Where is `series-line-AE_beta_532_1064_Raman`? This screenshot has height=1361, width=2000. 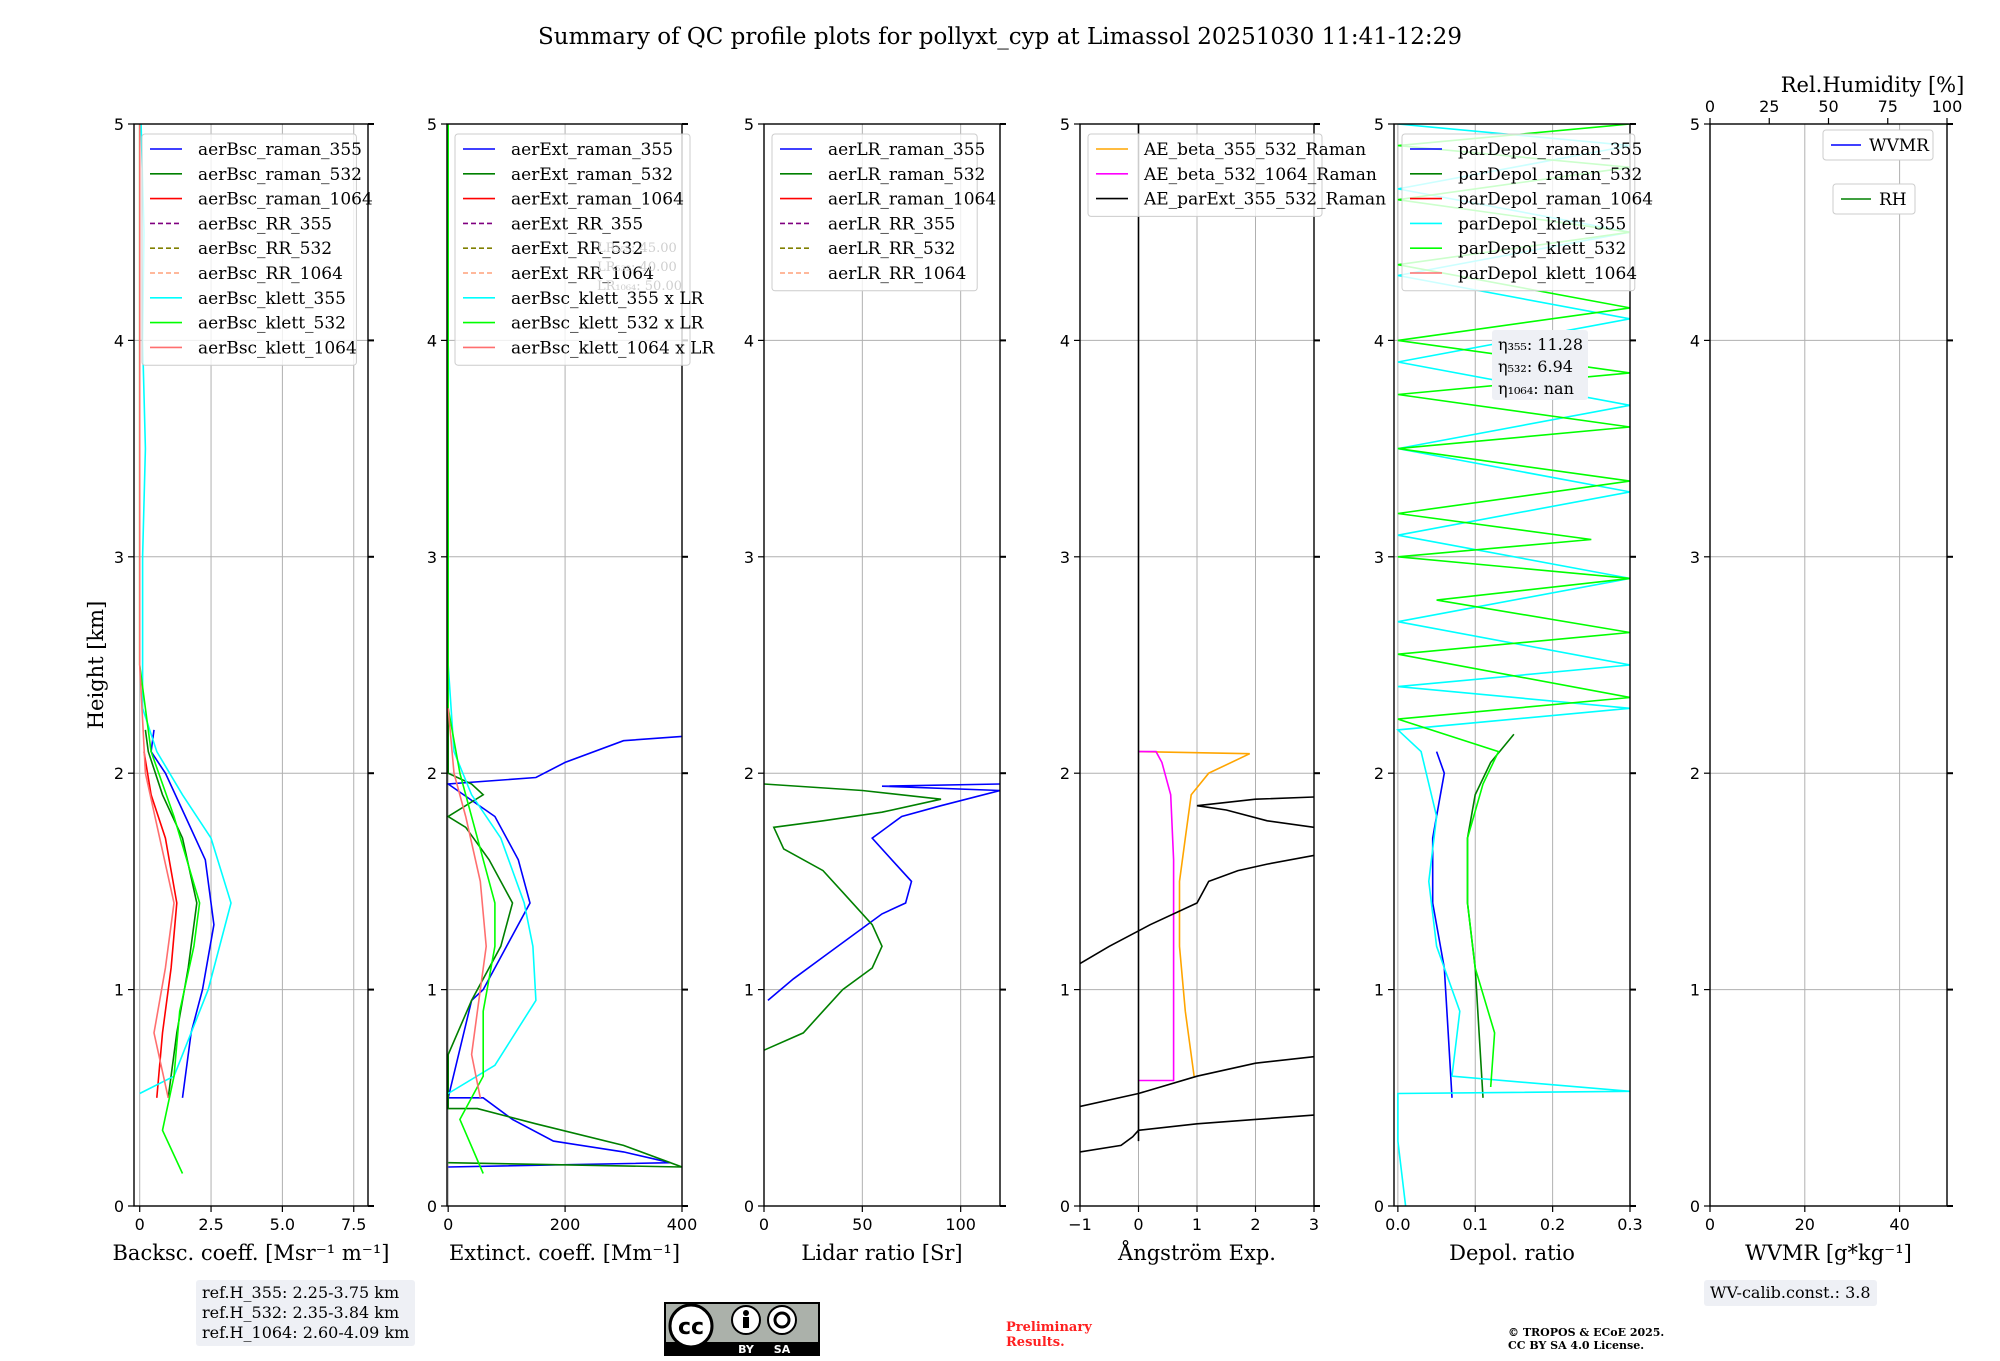
series-line-AE_beta_532_1064_Raman is located at coordinates (1156, 916).